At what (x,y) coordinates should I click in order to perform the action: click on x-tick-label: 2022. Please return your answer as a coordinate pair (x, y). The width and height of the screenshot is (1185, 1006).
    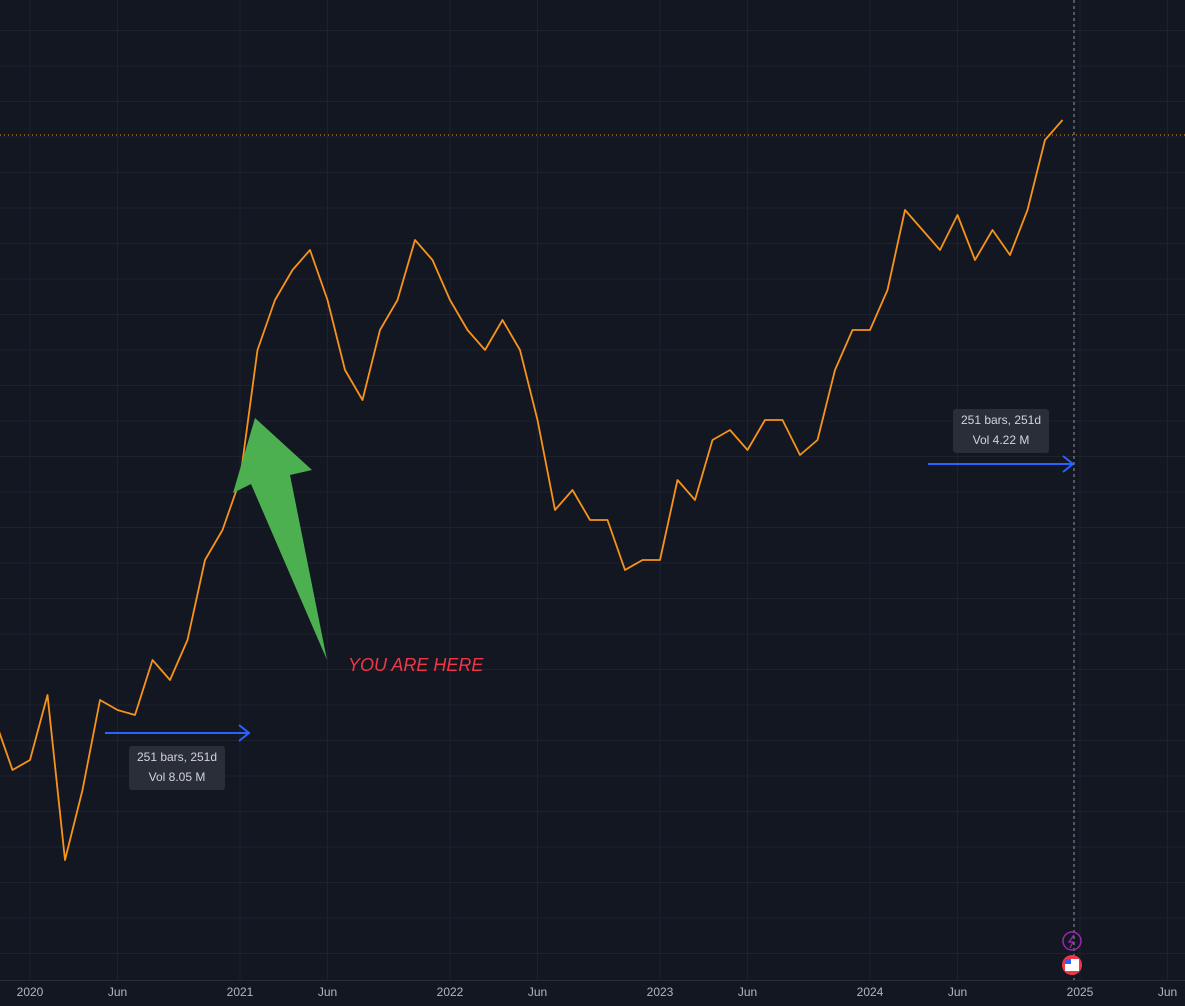
    Looking at the image, I should click on (450, 992).